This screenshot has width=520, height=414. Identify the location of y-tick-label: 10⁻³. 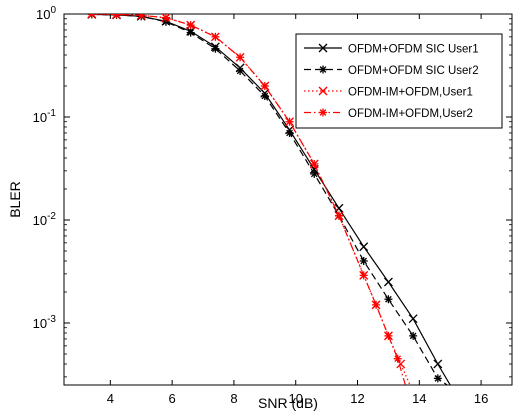
(45, 322).